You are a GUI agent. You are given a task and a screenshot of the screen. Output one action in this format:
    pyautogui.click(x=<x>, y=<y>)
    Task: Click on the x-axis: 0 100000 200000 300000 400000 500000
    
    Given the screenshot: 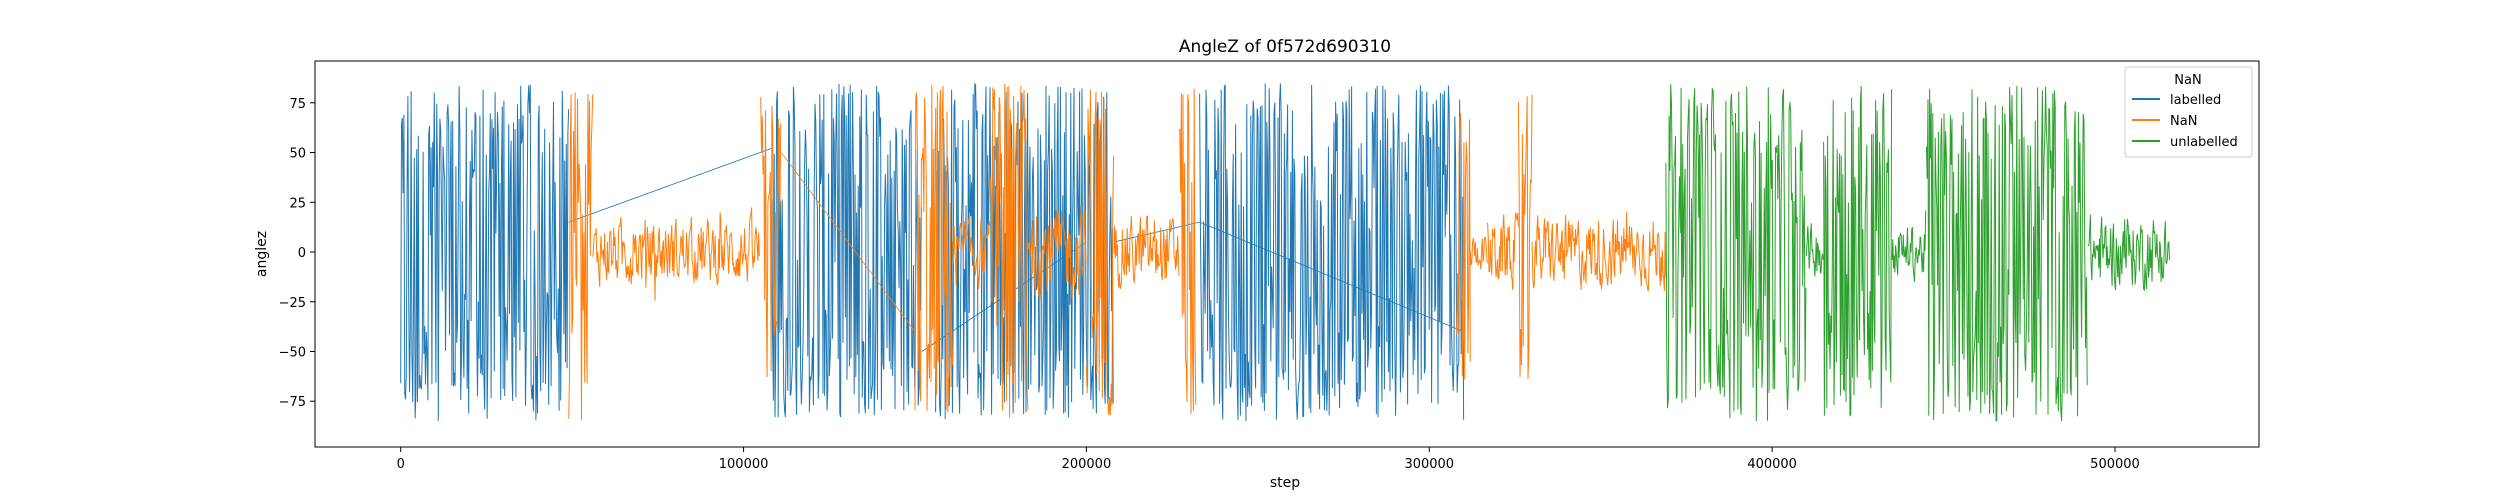 What is the action you would take?
    pyautogui.click(x=1268, y=459)
    